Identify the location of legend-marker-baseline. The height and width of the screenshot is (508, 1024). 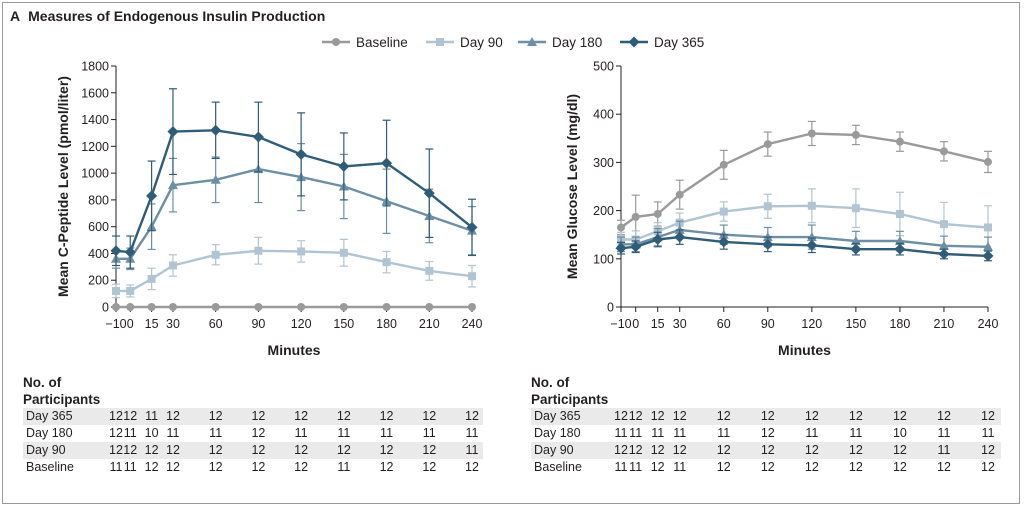
(336, 42).